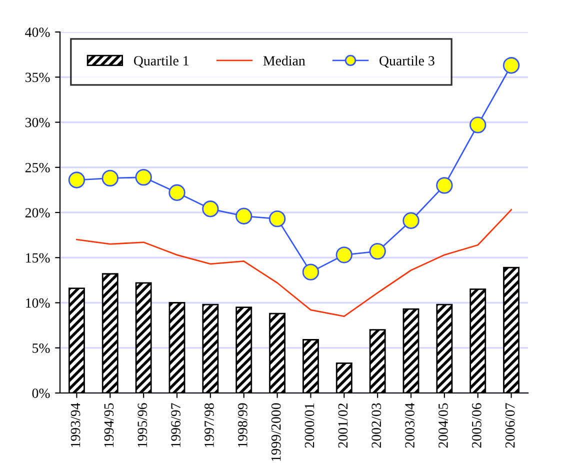  Describe the element at coordinates (37, 77) in the screenshot. I see `y-tick-label: 35%` at that location.